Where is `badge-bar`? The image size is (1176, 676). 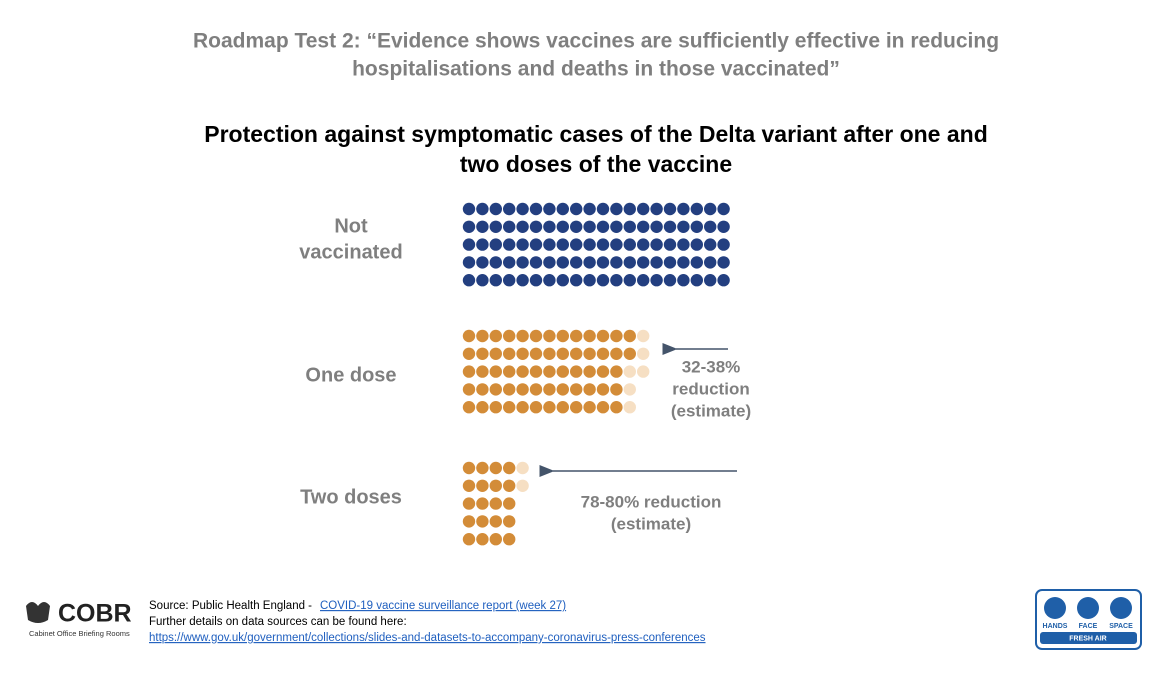
badge-bar is located at coordinates (1088, 638).